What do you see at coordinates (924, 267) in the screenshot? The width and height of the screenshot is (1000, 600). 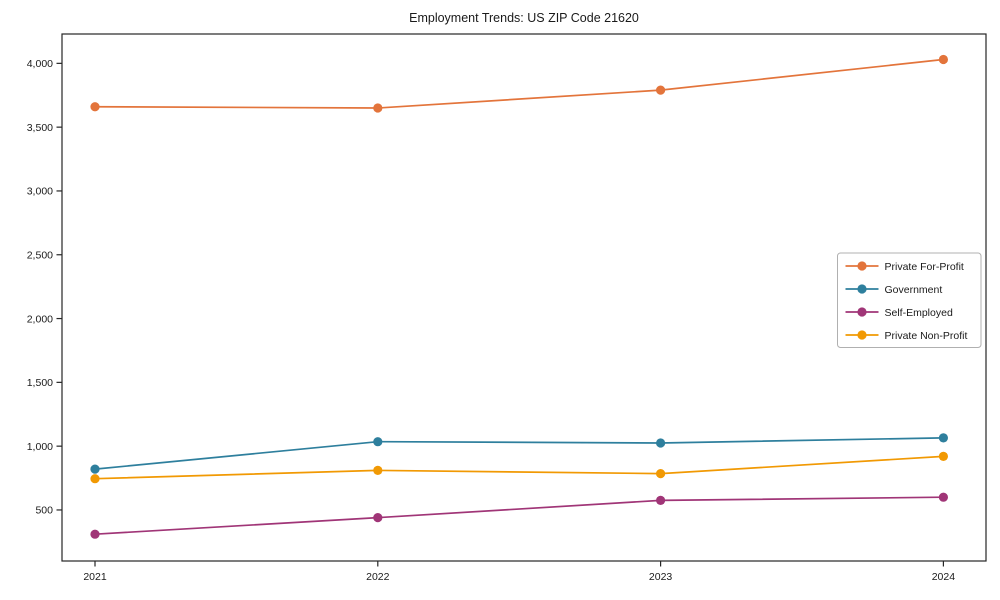 I see `legend-label: Private For-Profit` at bounding box center [924, 267].